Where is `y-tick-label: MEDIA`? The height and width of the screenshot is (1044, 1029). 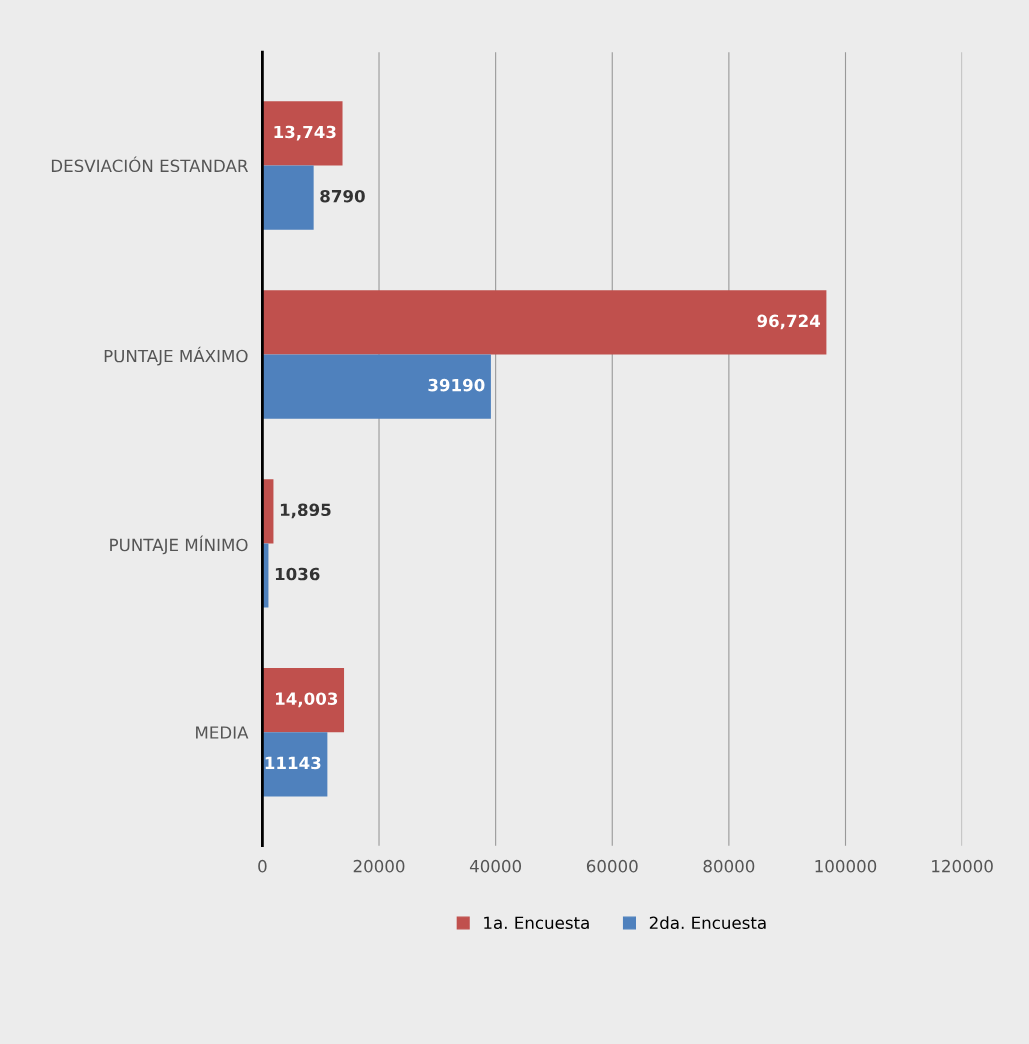 y-tick-label: MEDIA is located at coordinates (222, 732).